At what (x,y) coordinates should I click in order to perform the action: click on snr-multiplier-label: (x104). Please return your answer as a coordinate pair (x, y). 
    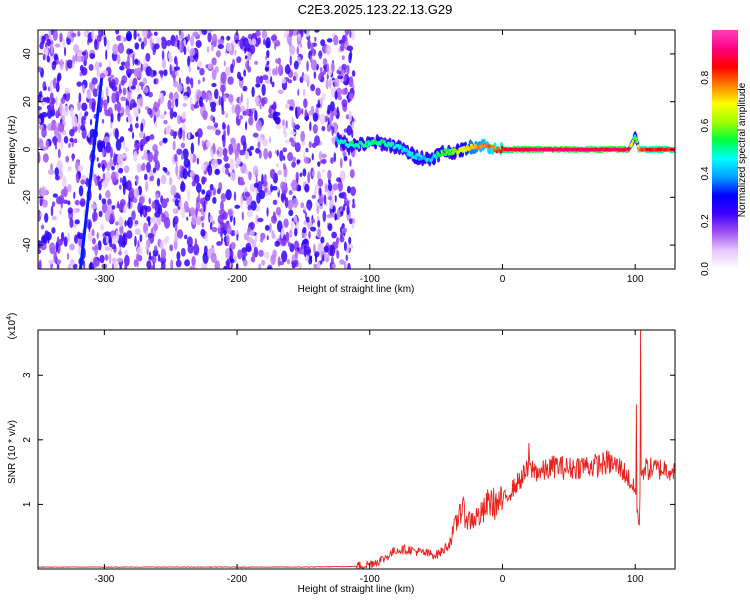
    Looking at the image, I should click on (12, 326).